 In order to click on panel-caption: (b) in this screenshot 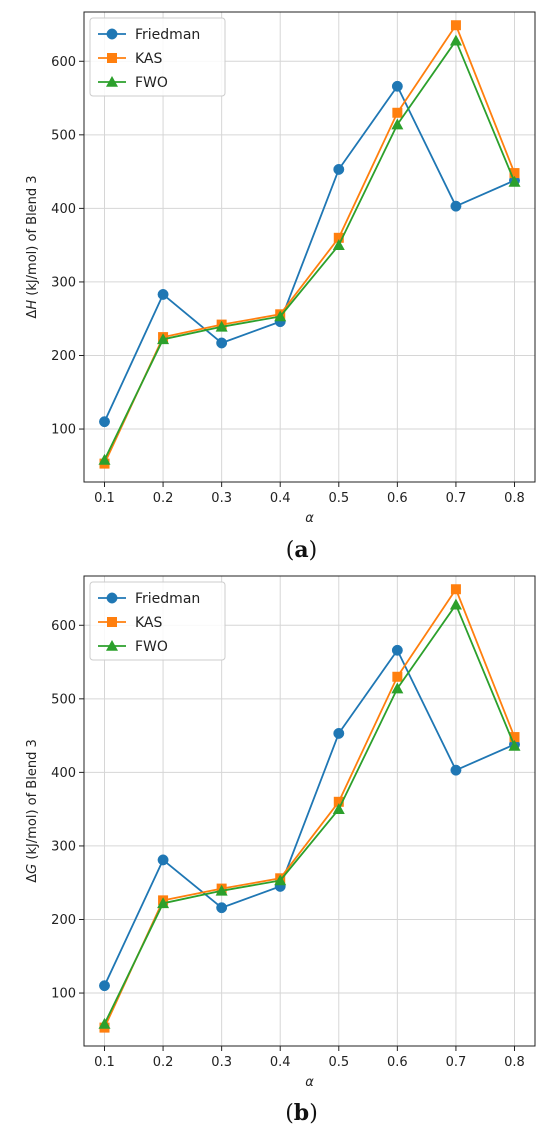, I will do `click(301, 1113)`.